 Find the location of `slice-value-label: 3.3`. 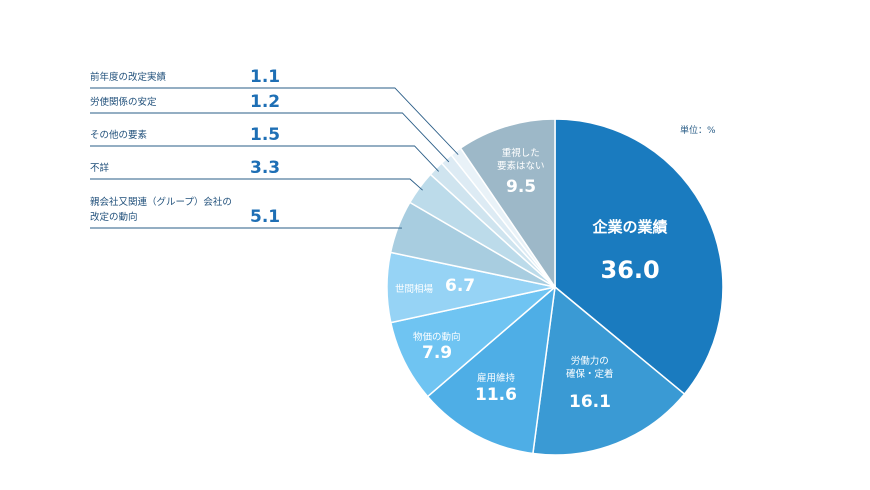

slice-value-label: 3.3 is located at coordinates (265, 168).